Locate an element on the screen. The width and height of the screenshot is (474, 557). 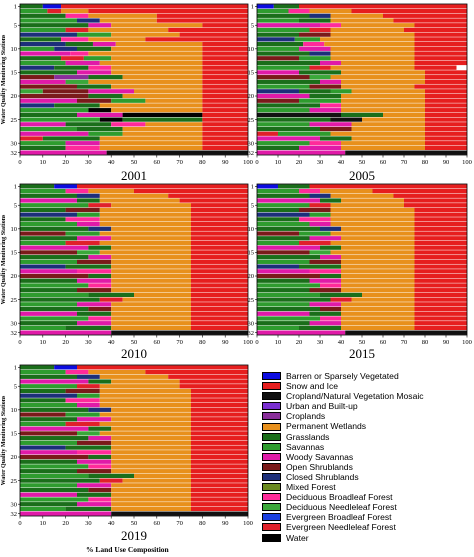
x-tick-label: 70 is located at coordinates (179, 342).